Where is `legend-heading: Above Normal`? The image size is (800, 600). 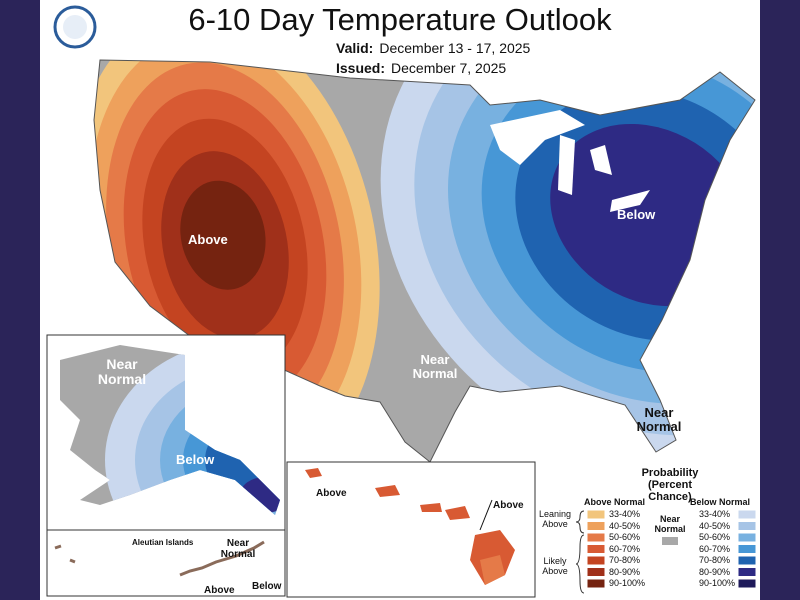 legend-heading: Above Normal is located at coordinates (615, 502).